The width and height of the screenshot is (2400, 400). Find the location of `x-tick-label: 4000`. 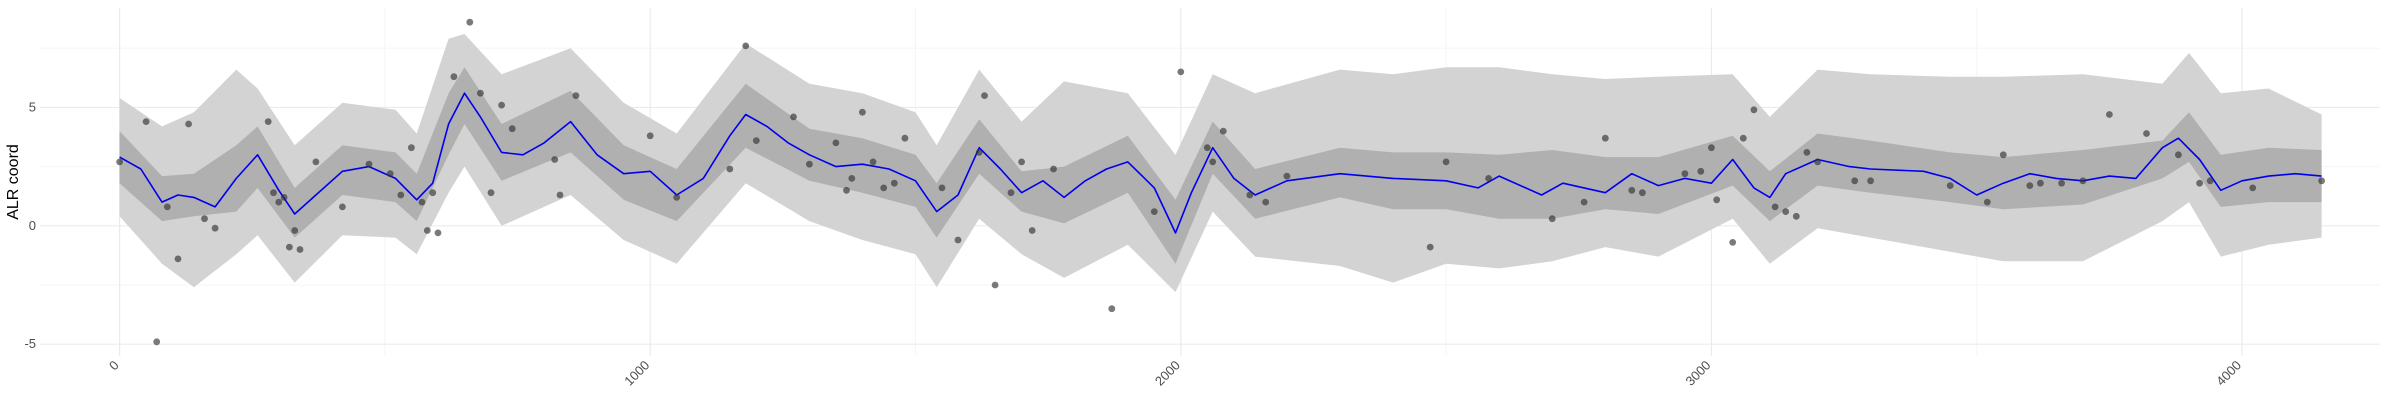

x-tick-label: 4000 is located at coordinates (2228, 373).